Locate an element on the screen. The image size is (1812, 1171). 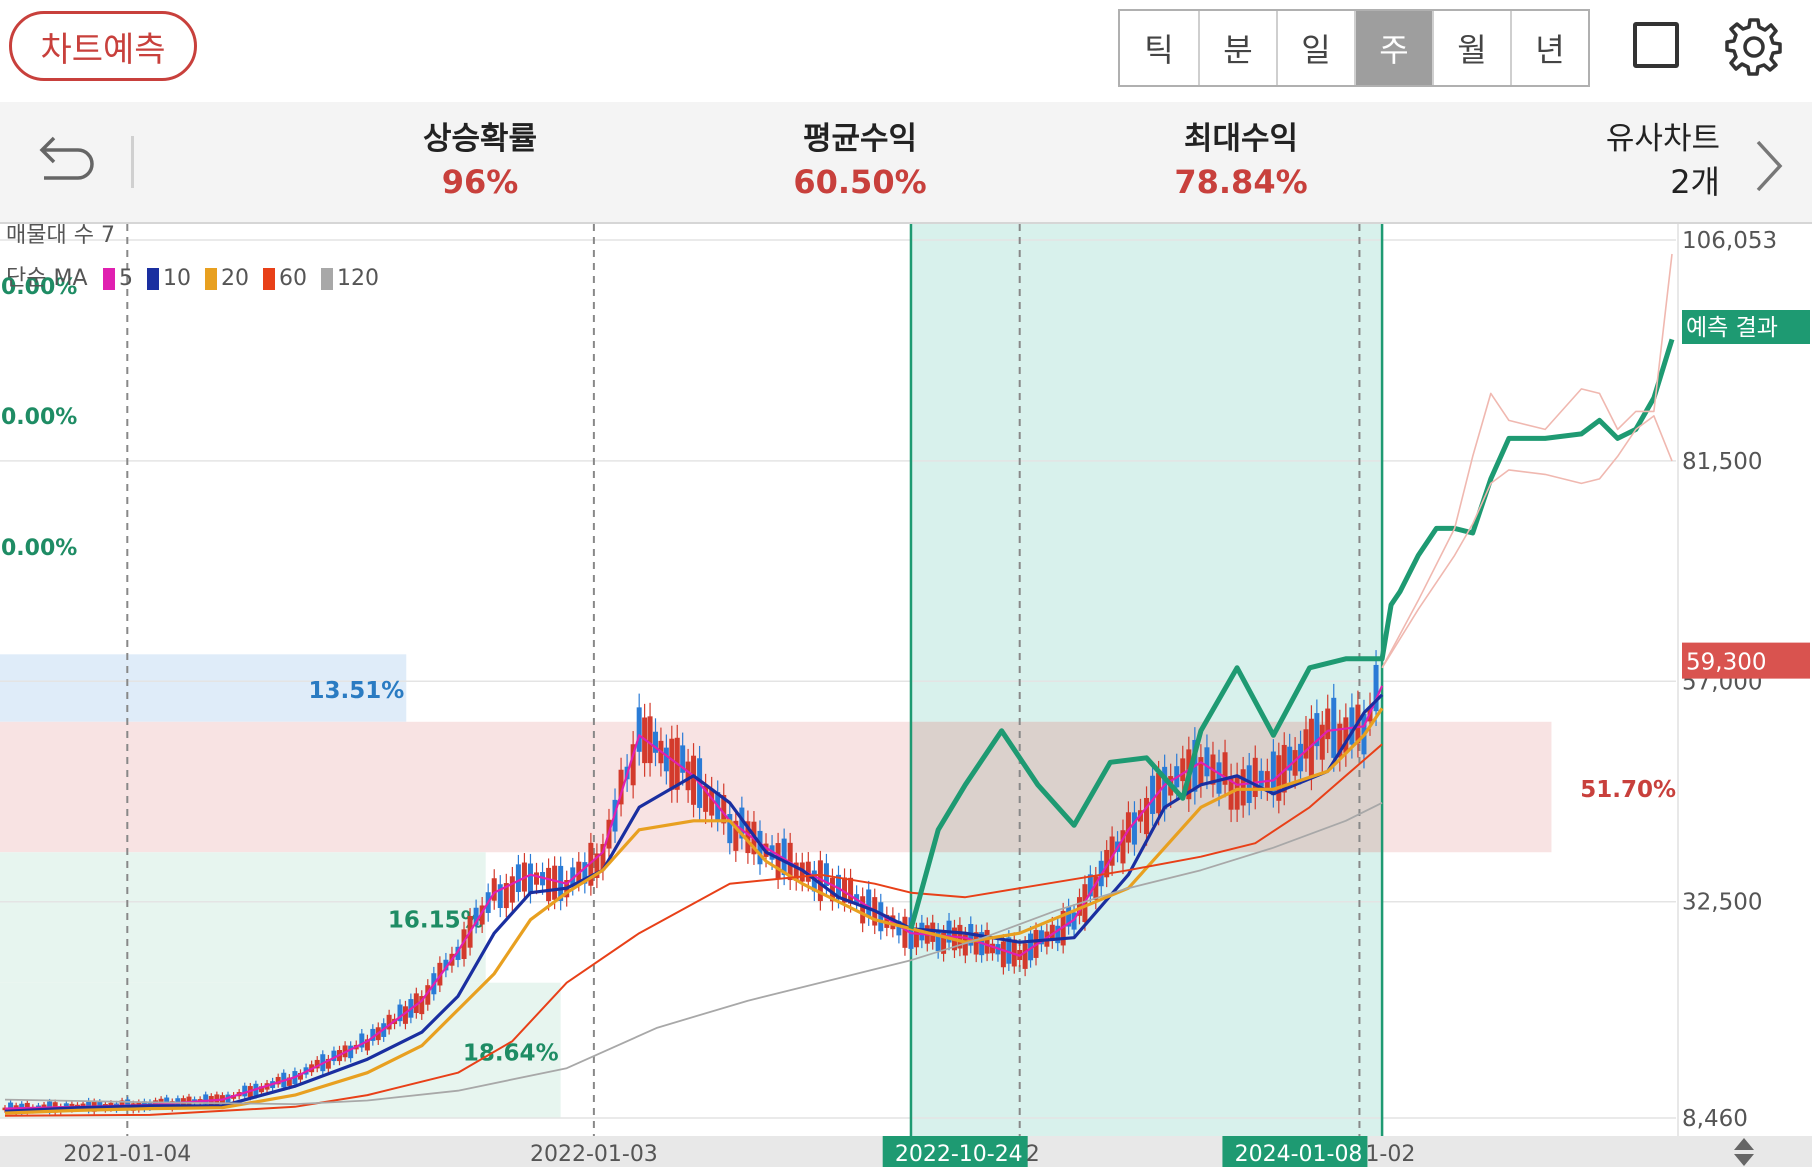
volume-profile-label: 51.70% is located at coordinates (1628, 790).